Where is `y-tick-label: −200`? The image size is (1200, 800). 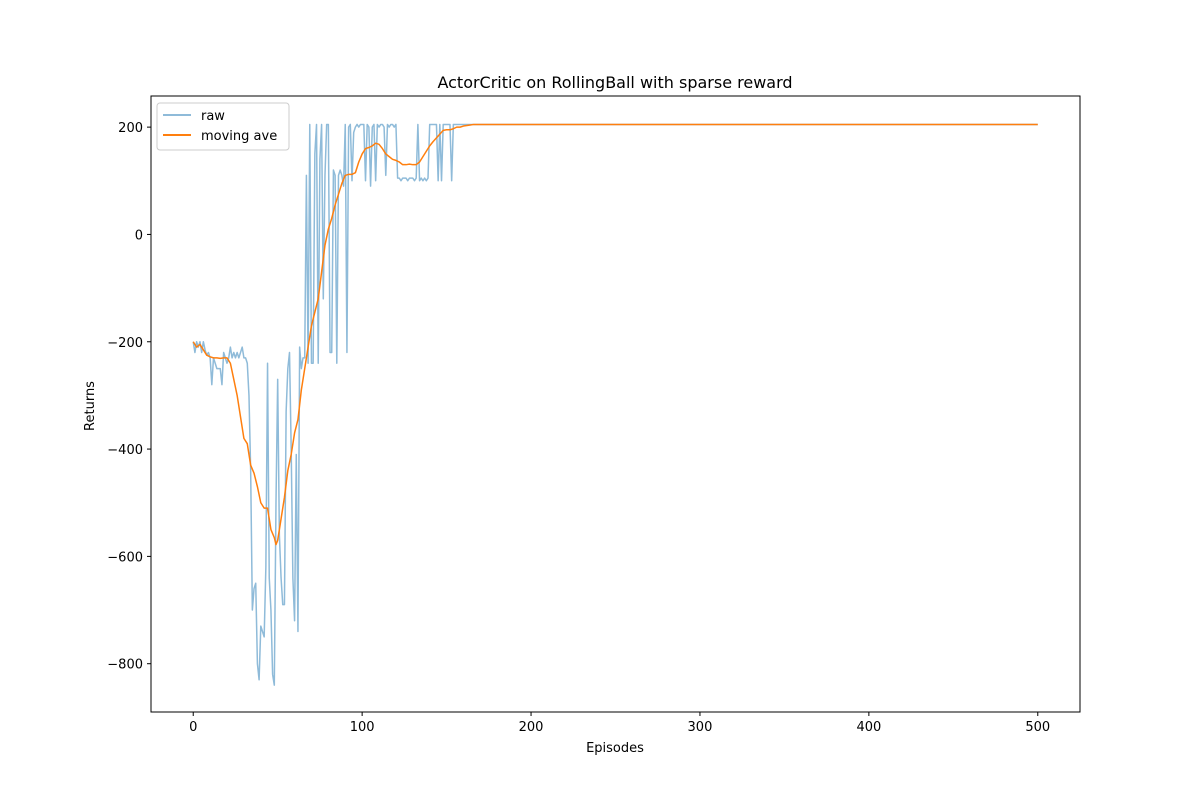
y-tick-label: −200 is located at coordinates (125, 343).